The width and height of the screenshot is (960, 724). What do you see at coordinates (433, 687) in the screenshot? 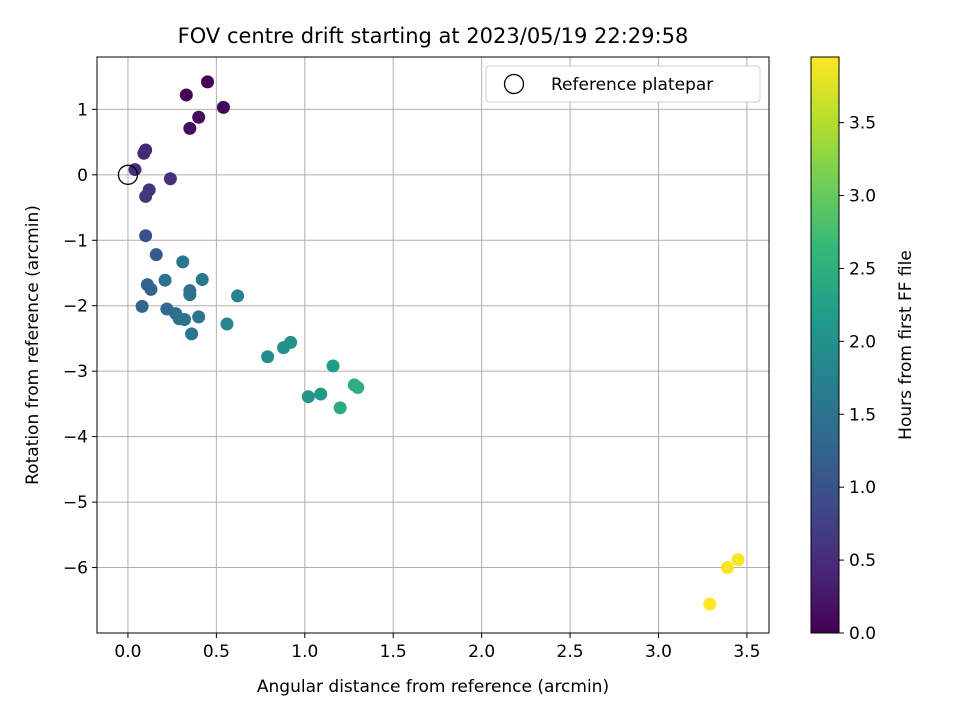
I see `x-axis-label: Angular distance from reference (arcmin)` at bounding box center [433, 687].